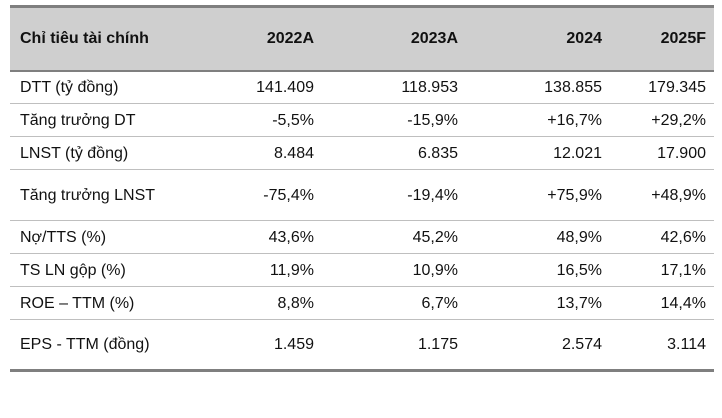 This screenshot has height=418, width=722. I want to click on cell-2024: 2.574, so click(538, 345).